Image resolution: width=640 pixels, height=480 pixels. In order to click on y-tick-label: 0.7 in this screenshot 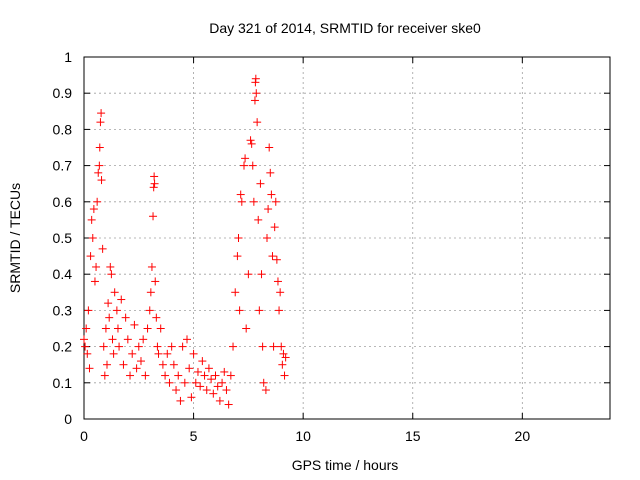, I will do `click(63, 166)`.